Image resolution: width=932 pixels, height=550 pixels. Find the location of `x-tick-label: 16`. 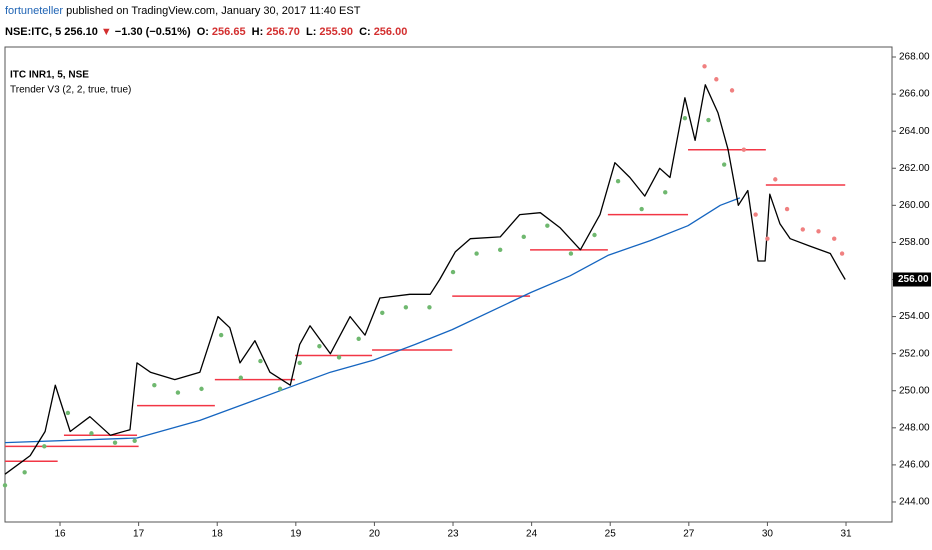

x-tick-label: 16 is located at coordinates (60, 534).